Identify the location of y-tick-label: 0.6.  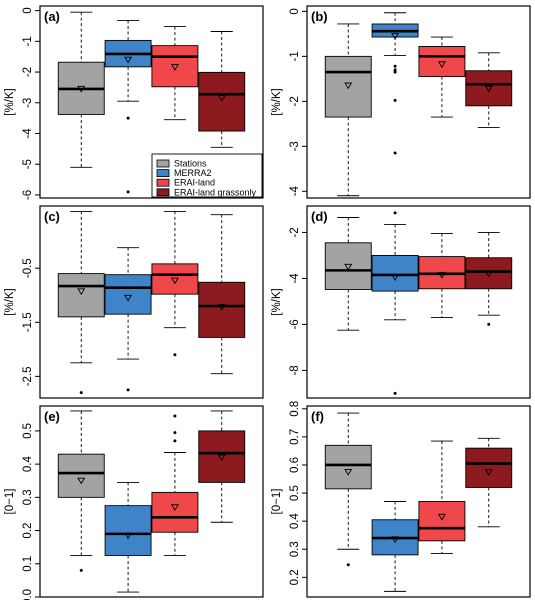
(295, 465).